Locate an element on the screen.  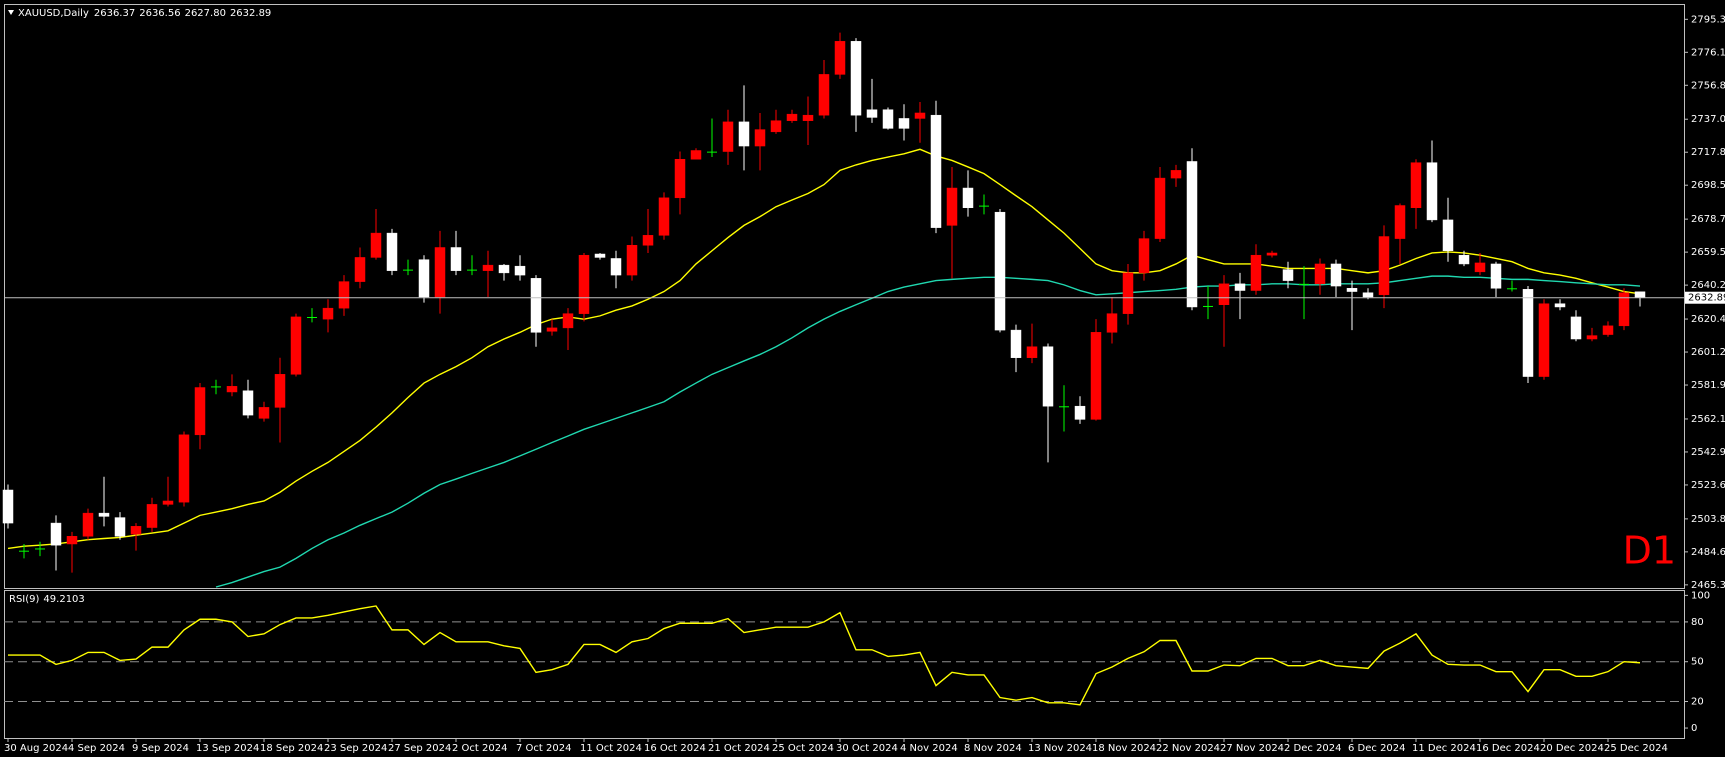
y-tick-label: 2523.65 is located at coordinates (1708, 485).